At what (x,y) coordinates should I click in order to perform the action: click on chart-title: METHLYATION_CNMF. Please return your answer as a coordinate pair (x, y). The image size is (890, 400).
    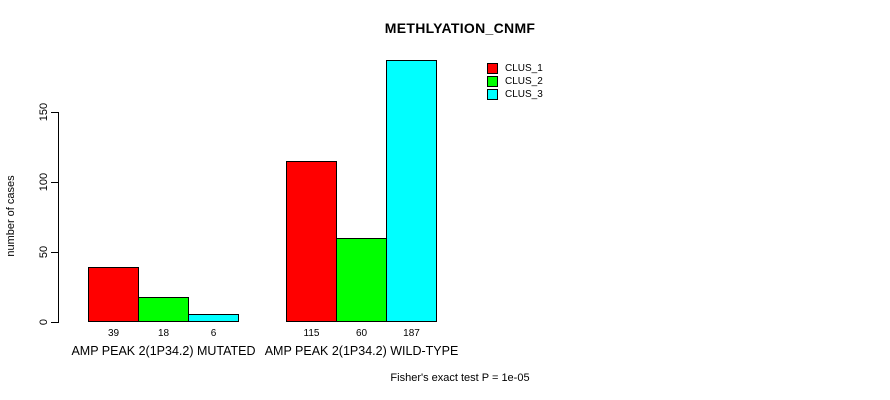
    Looking at the image, I should click on (460, 28).